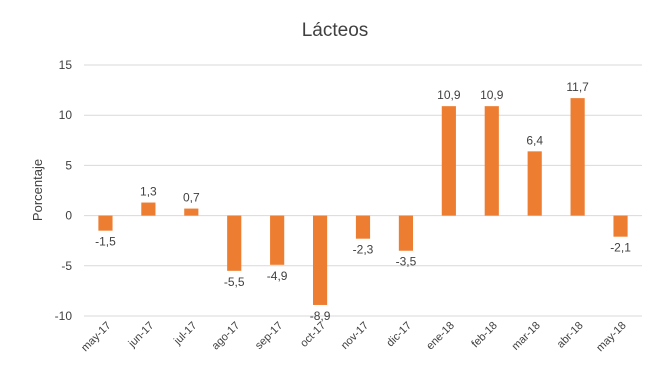 The image size is (659, 383). I want to click on data-label: 1,3, so click(148, 192).